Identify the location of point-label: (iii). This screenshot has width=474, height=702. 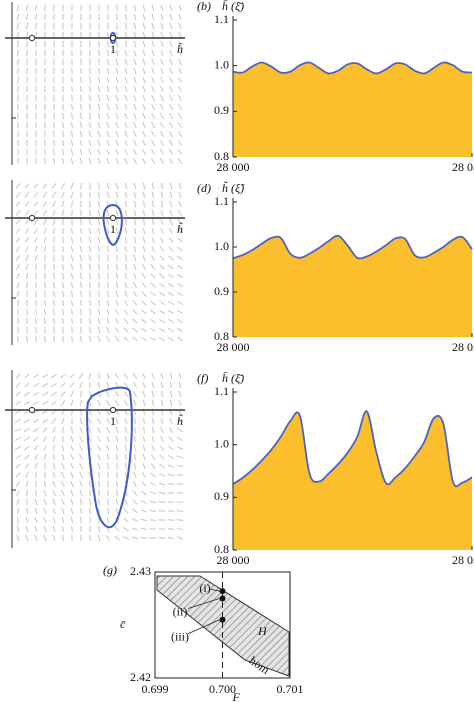
(180, 636).